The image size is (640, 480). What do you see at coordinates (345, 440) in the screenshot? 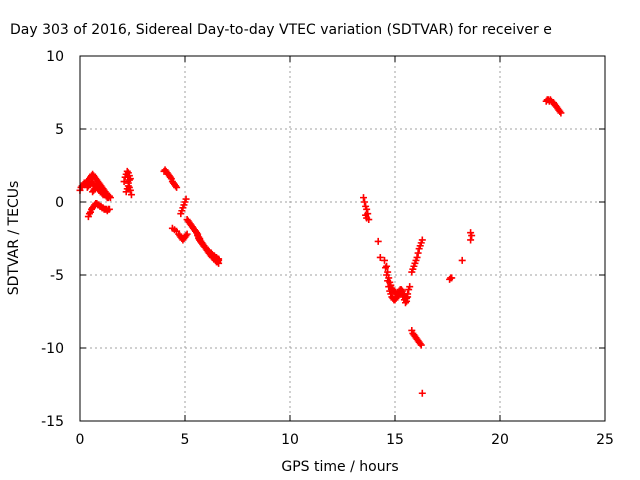
I see `x-tick-labels: 0 5 10 15 20 25` at bounding box center [345, 440].